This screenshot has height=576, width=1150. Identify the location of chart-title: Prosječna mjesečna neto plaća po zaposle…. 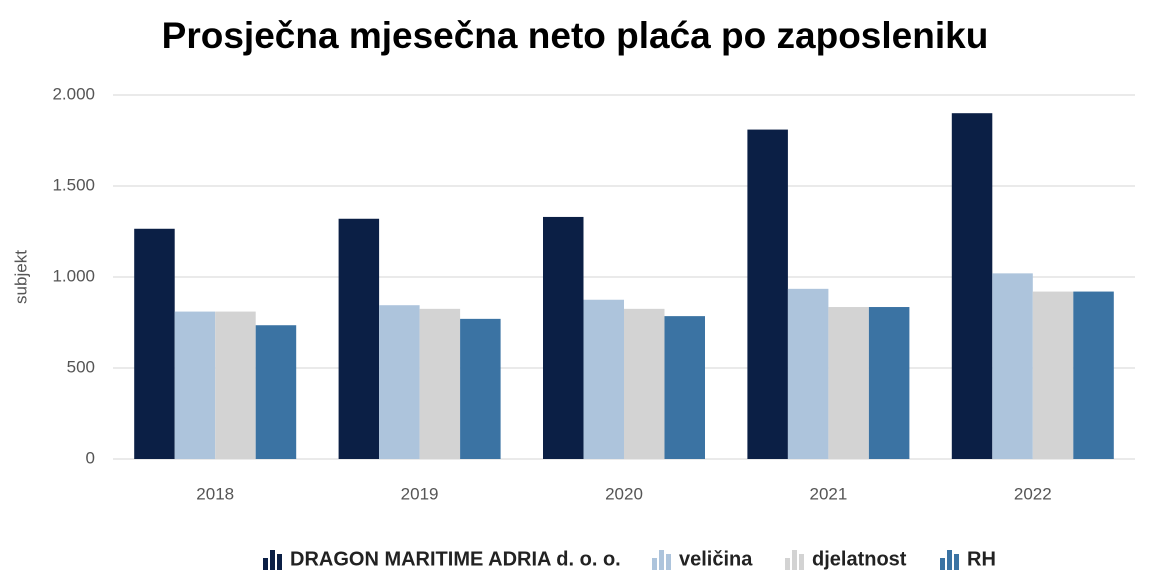
(575, 35).